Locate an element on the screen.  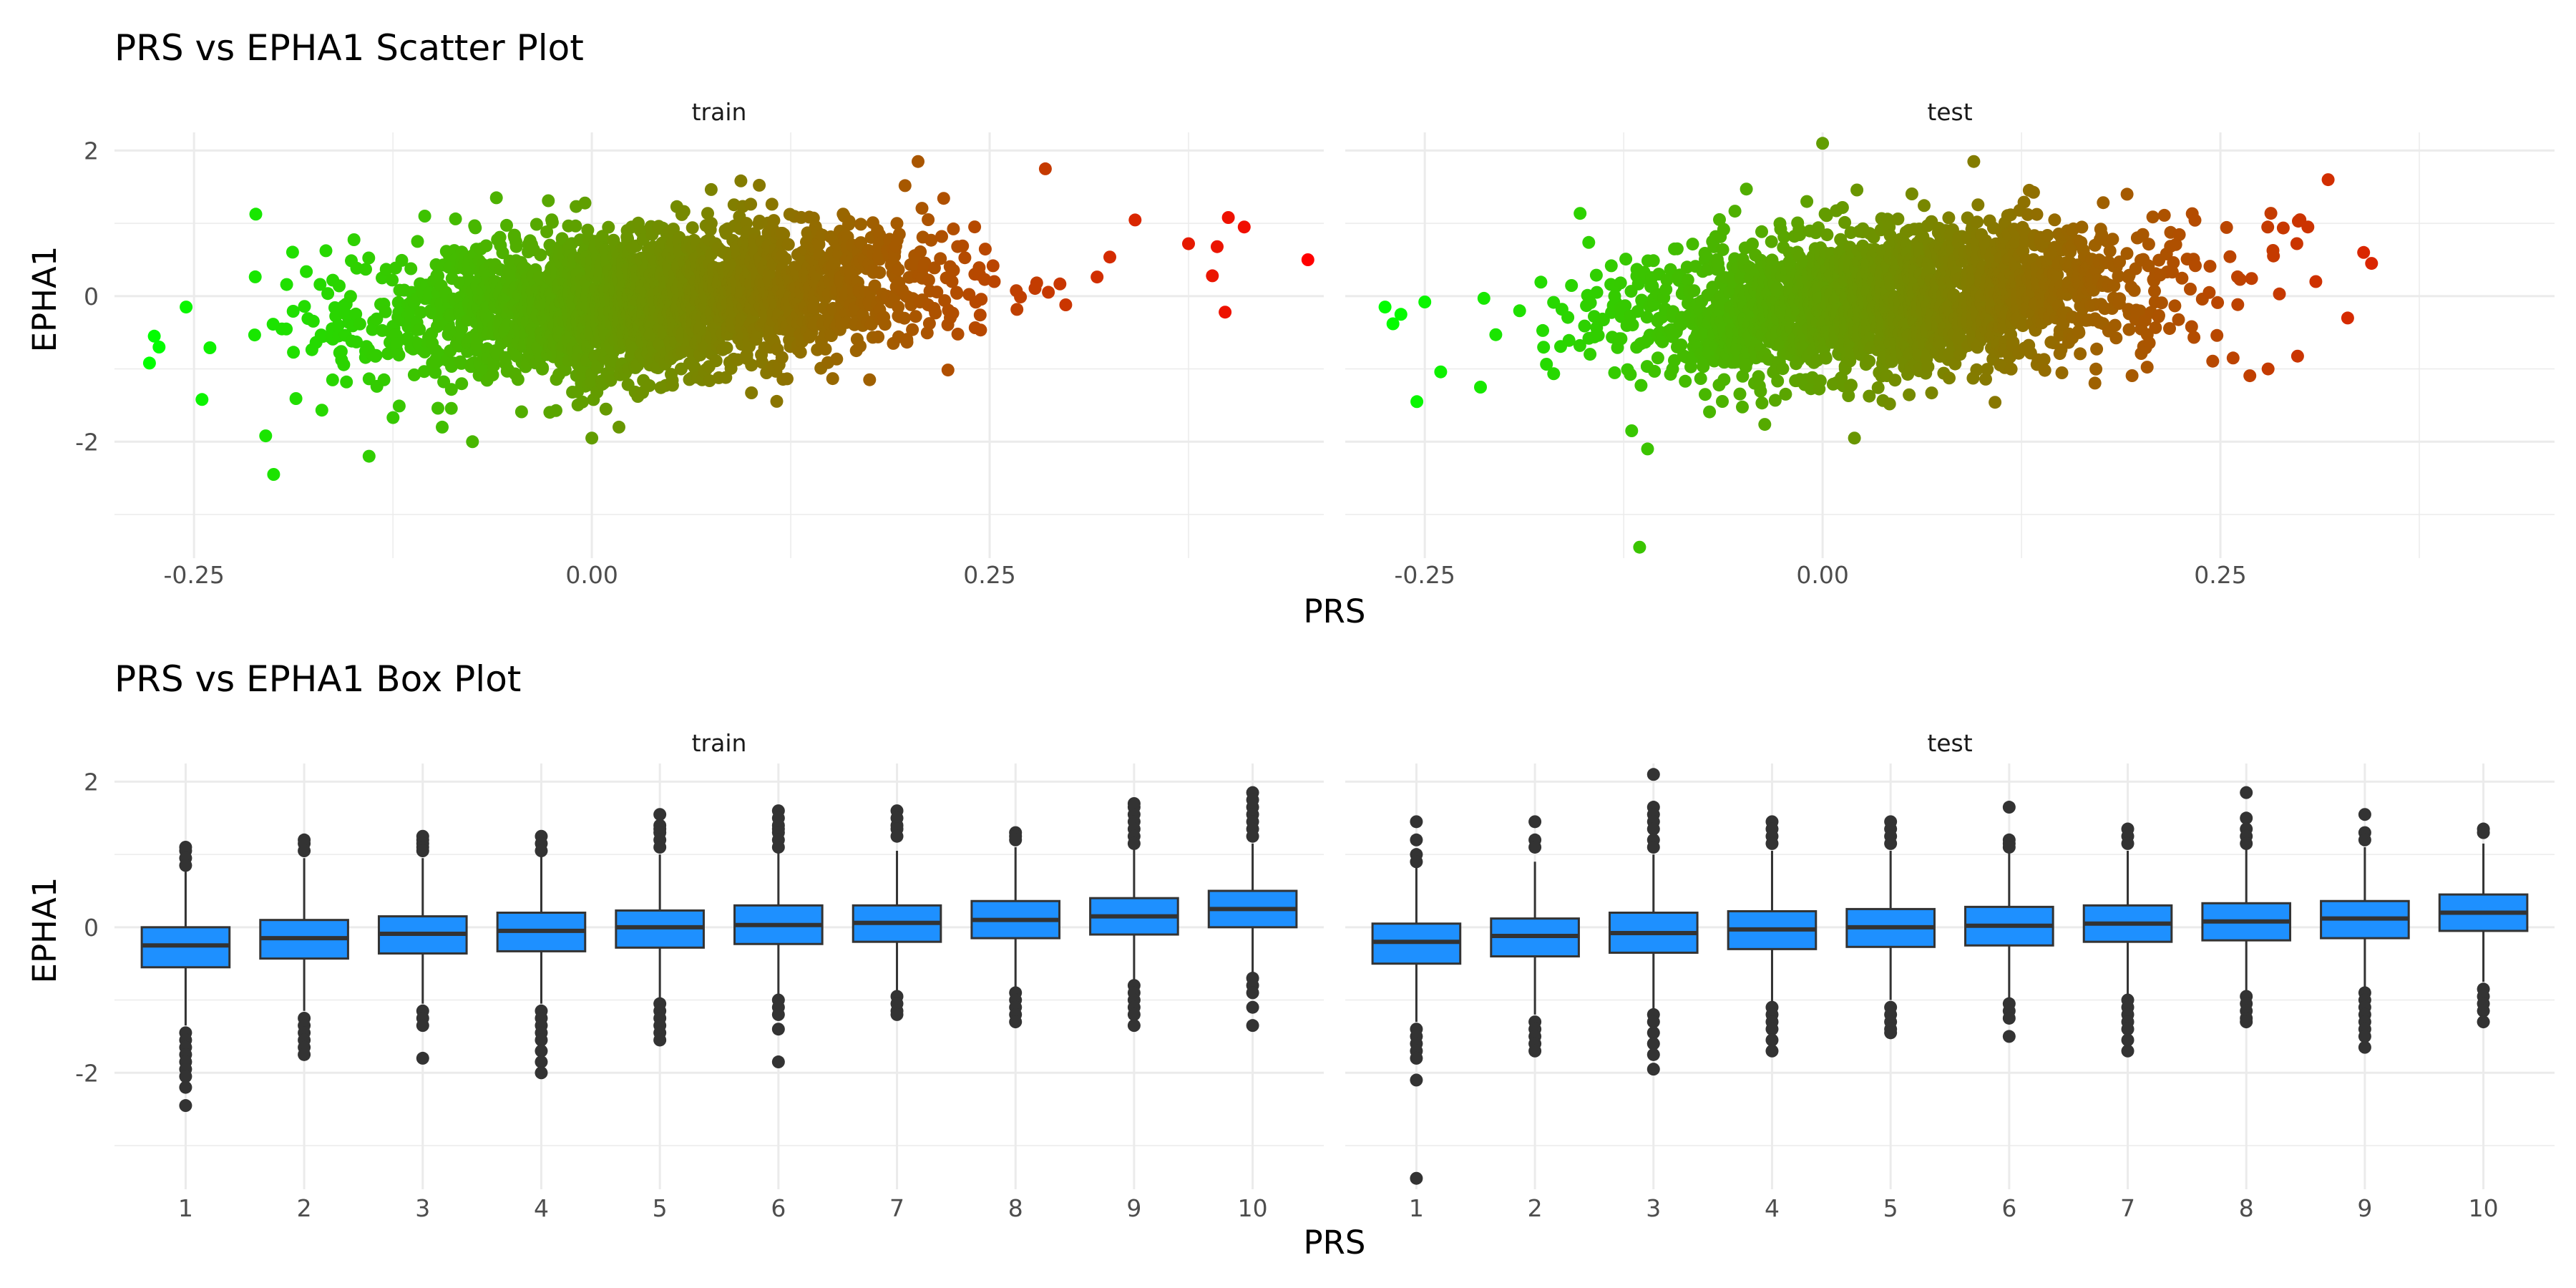
scatter-y-axis-title: EPHA1 is located at coordinates (45, 299).